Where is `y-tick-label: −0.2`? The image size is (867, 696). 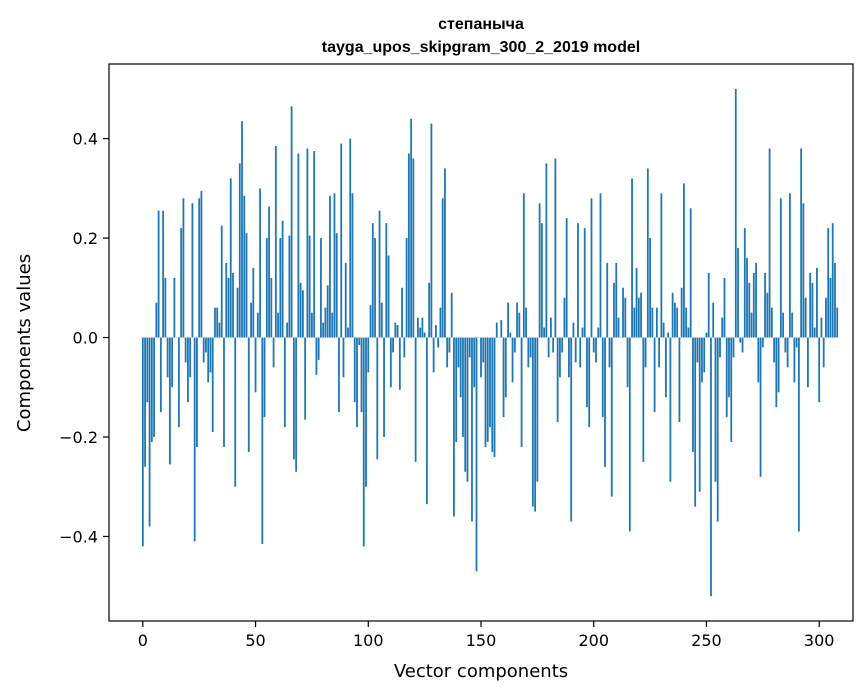 y-tick-label: −0.2 is located at coordinates (78, 437).